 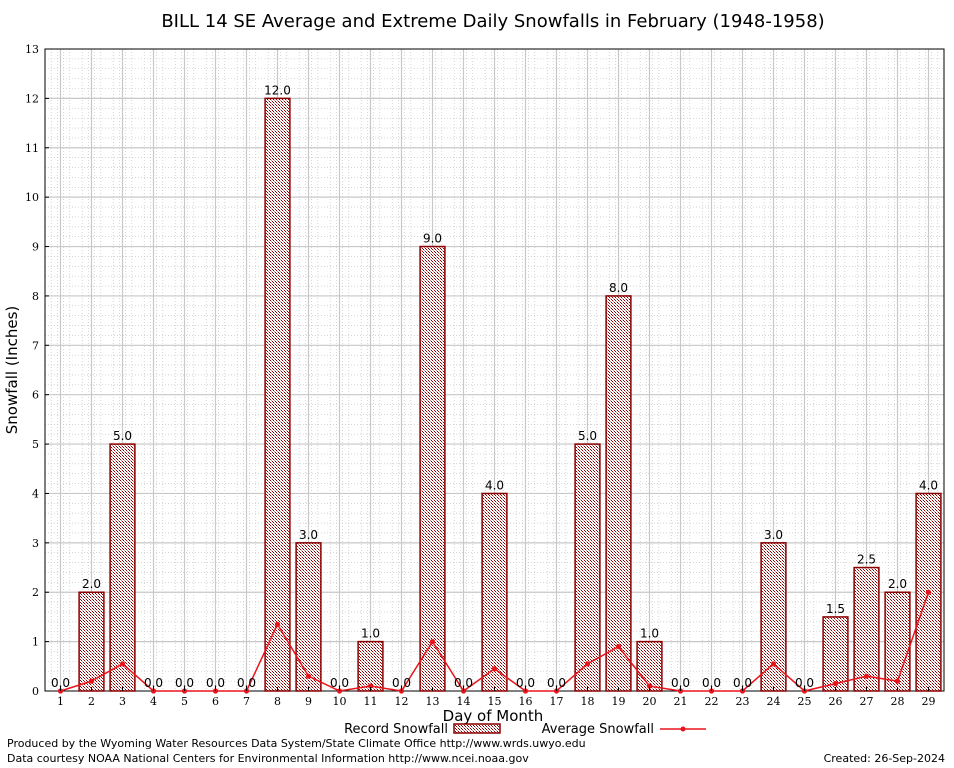 I want to click on y-tick-label: 5, so click(x=35, y=444).